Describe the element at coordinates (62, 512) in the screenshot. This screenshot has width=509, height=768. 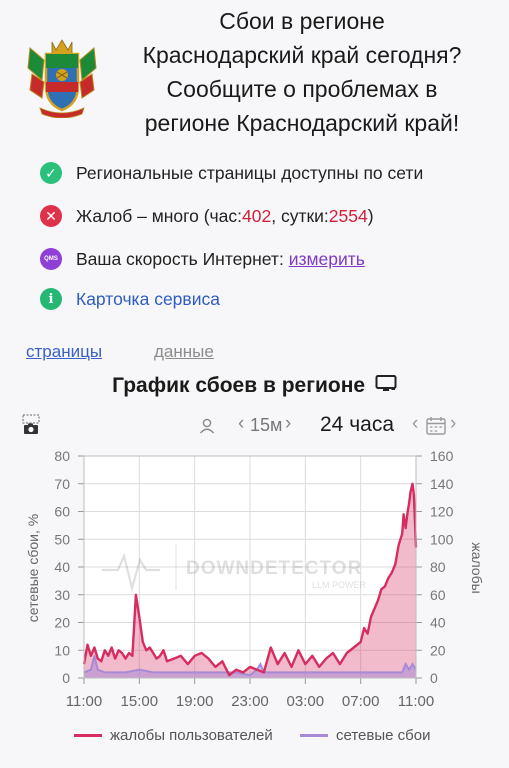
I see `y-left-tick-label: 60` at that location.